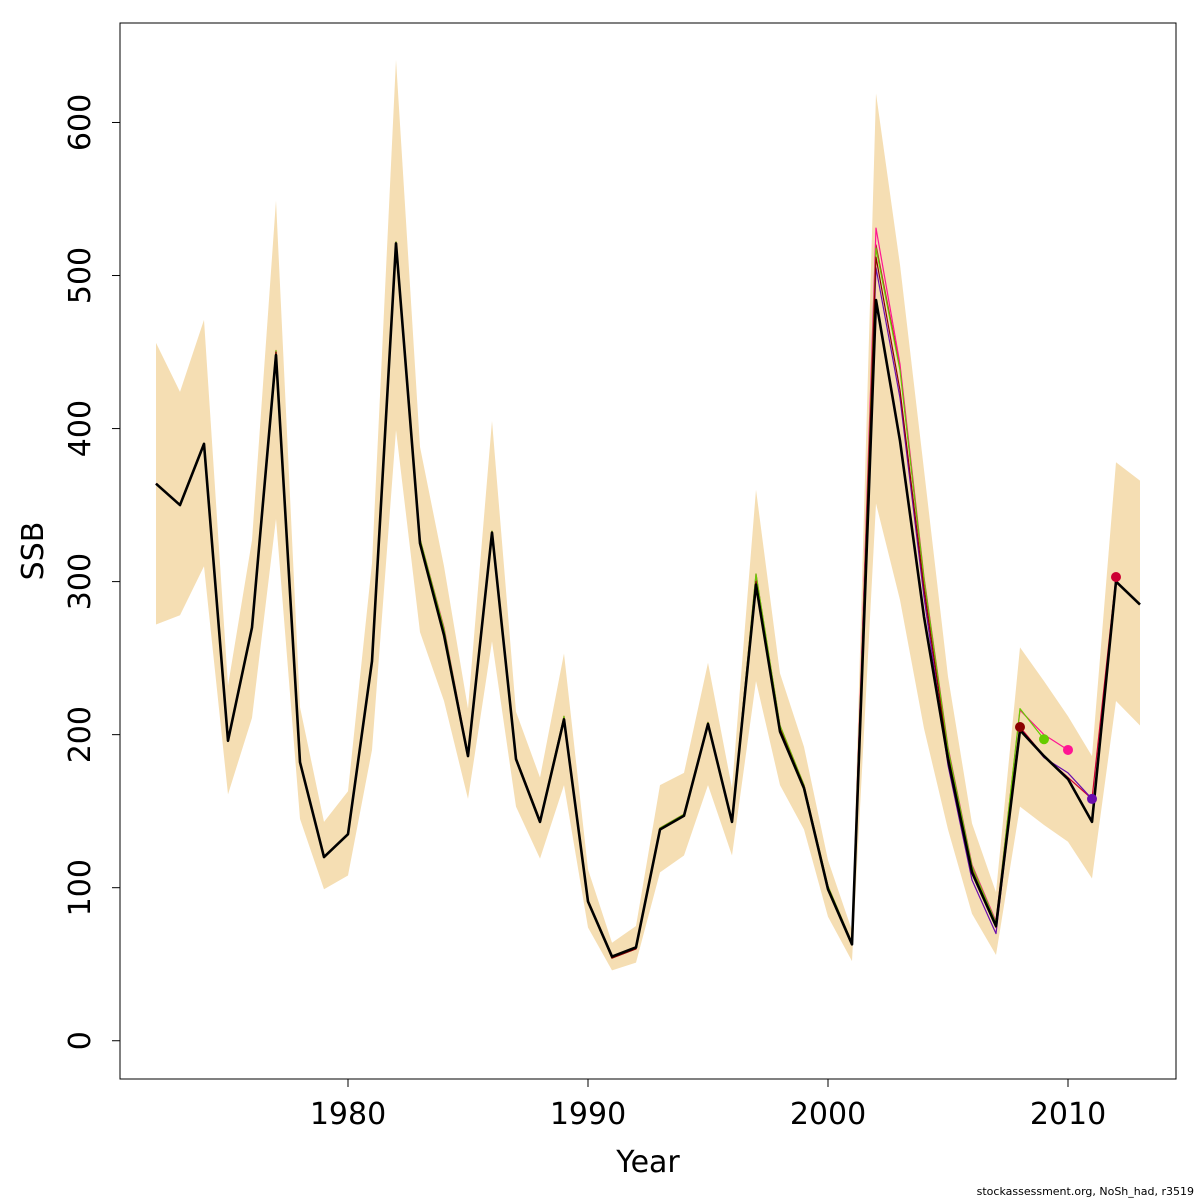 This screenshot has height=1200, width=1200. Describe the element at coordinates (588, 1114) in the screenshot. I see `x-tick-label: 1990` at that location.